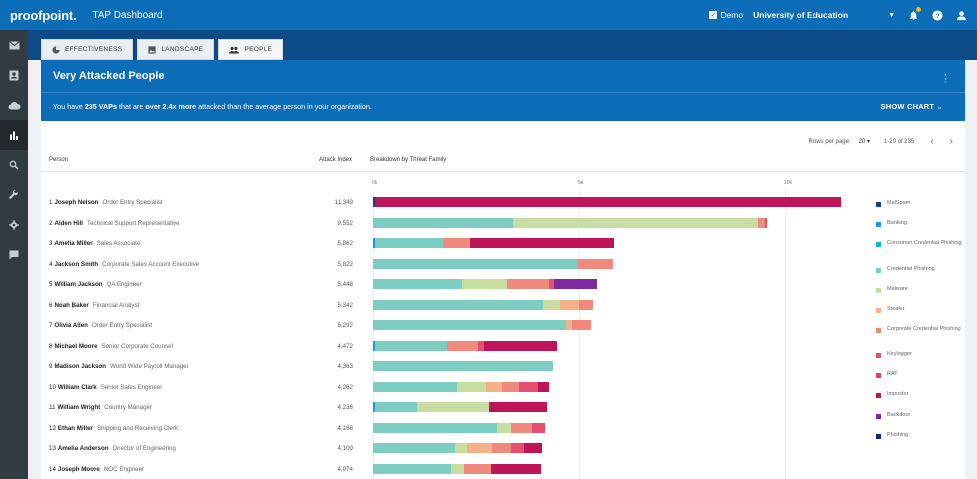 The height and width of the screenshot is (479, 977). Describe the element at coordinates (921, 243) in the screenshot. I see `legend-item: Consumer Credential Phishing` at that location.